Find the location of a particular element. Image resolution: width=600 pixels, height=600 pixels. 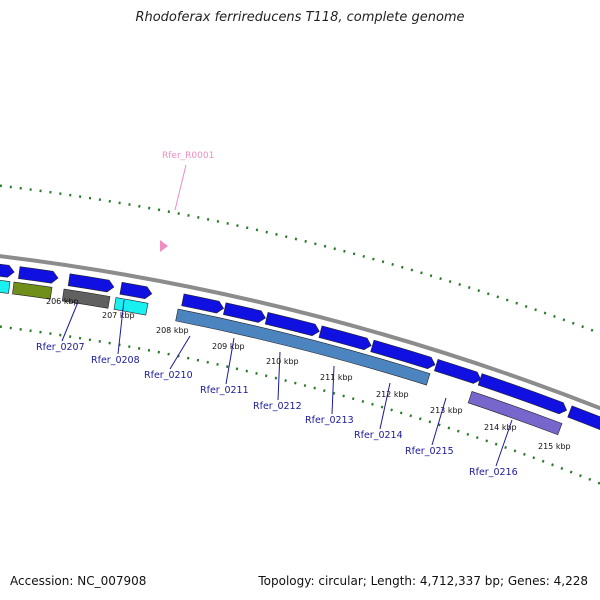

scale-tick-label: 210 kbp is located at coordinates (282, 361).